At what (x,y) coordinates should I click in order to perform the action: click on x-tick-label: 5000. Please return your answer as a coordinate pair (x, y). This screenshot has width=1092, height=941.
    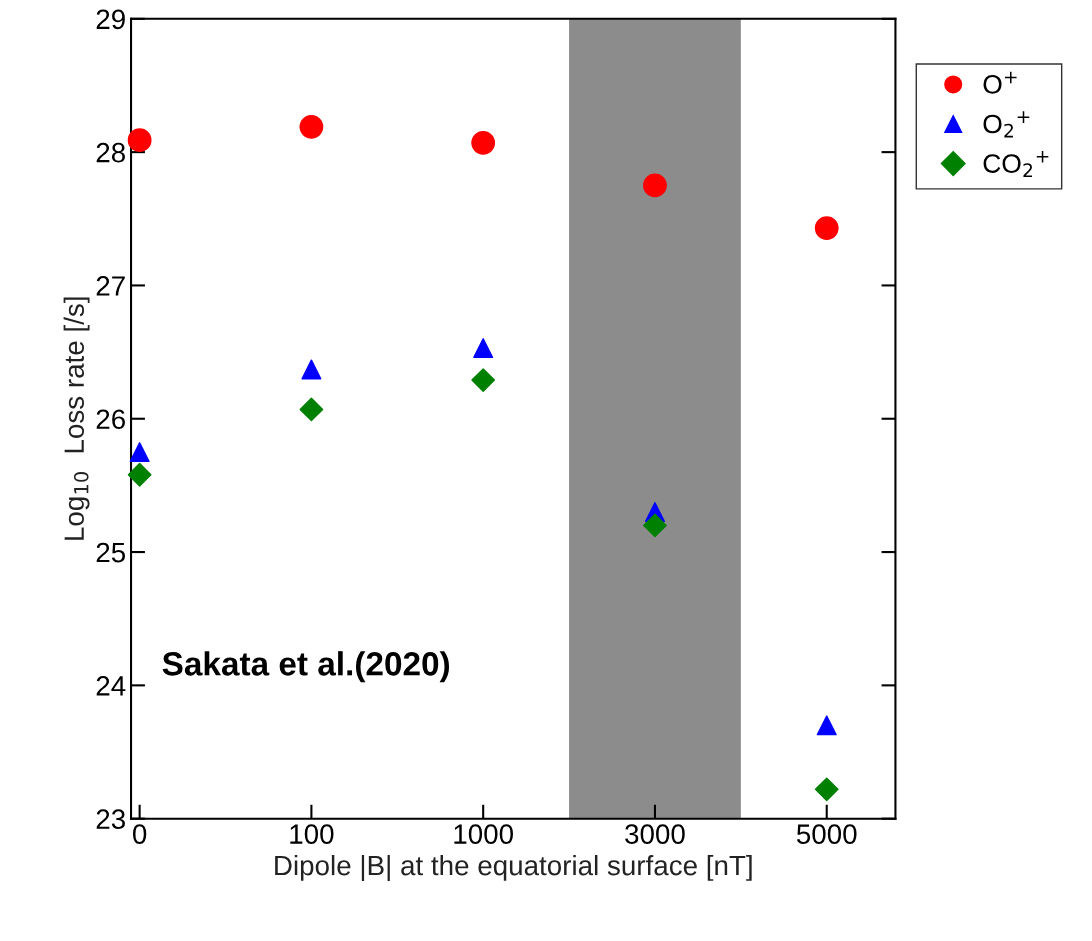
    Looking at the image, I should click on (826, 834).